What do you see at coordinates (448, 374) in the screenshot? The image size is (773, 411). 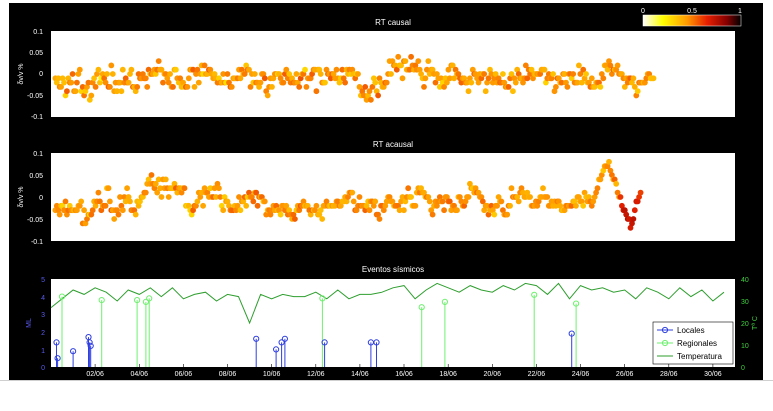 I see `x-tick-label: 18/06` at bounding box center [448, 374].